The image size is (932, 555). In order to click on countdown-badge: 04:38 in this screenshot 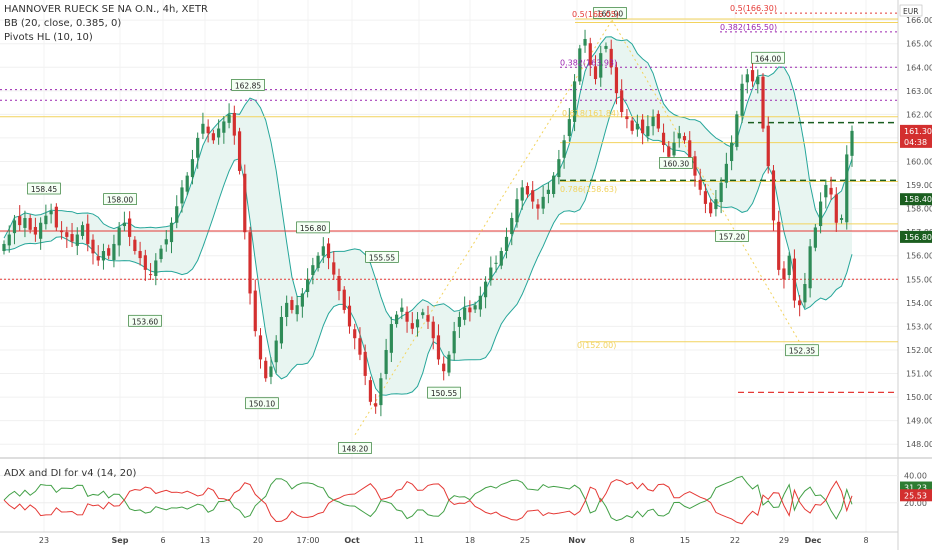, I will do `click(915, 142)`.